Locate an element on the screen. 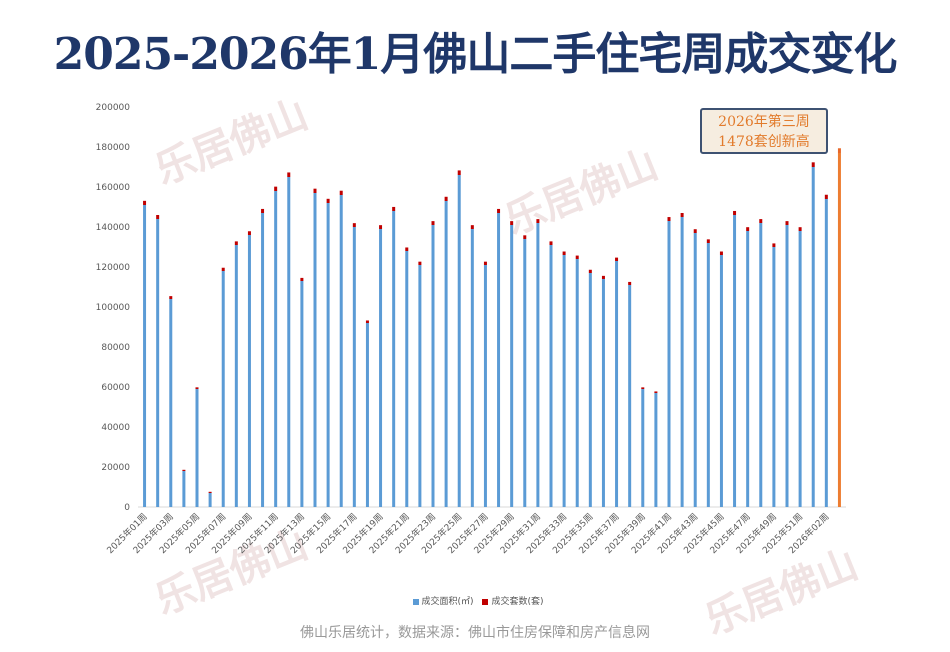  y-tick-label: 20000 is located at coordinates (115, 468).